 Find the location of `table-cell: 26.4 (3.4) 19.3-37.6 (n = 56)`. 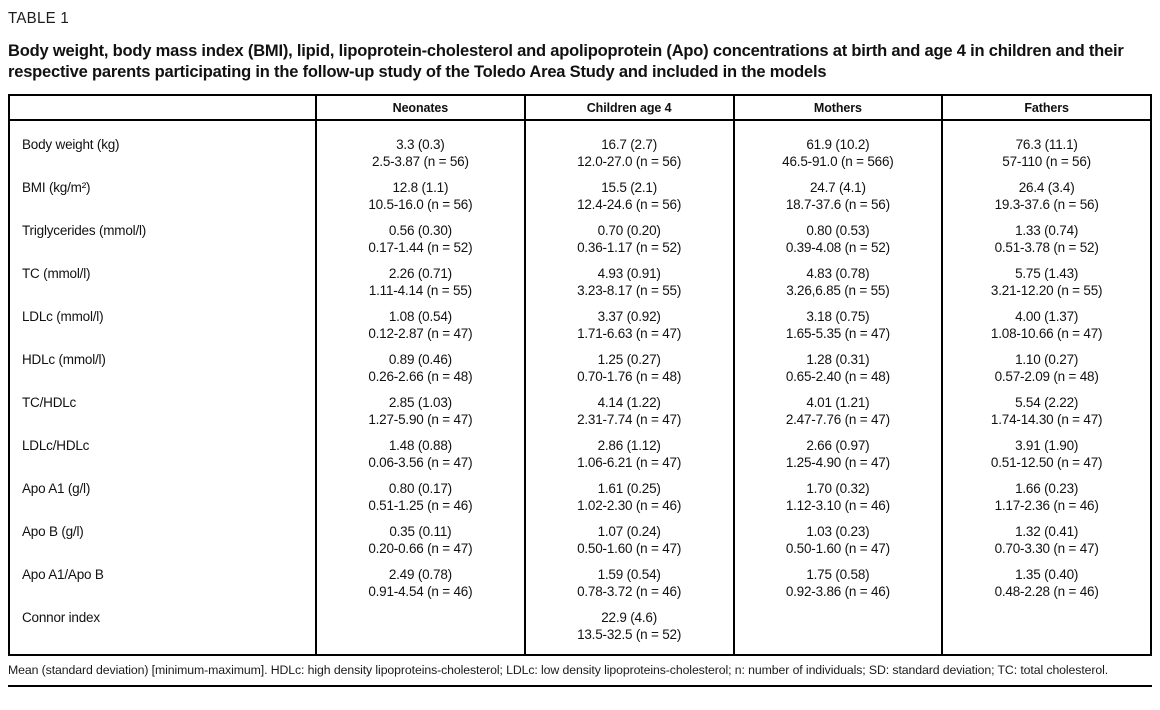

table-cell: 26.4 (3.4) 19.3-37.6 (n = 56) is located at coordinates (1046, 200).